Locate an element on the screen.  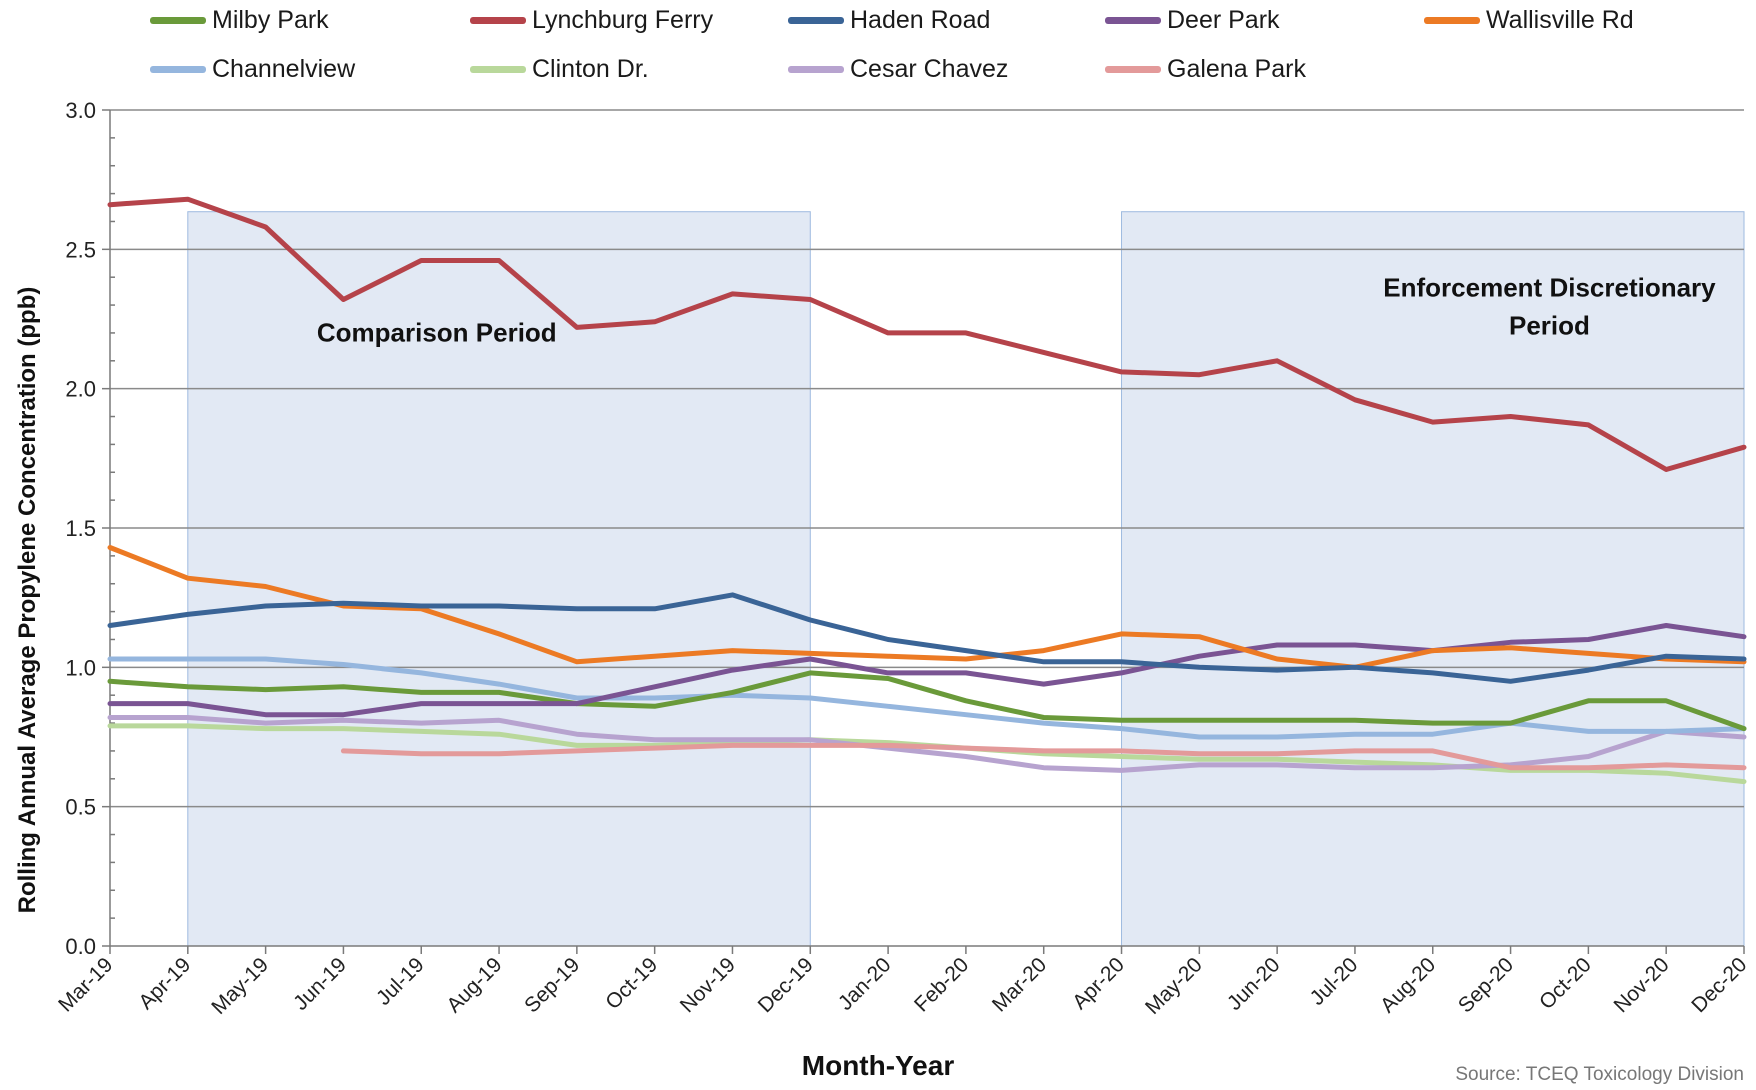
legend-label: Haden Road is located at coordinates (920, 19).